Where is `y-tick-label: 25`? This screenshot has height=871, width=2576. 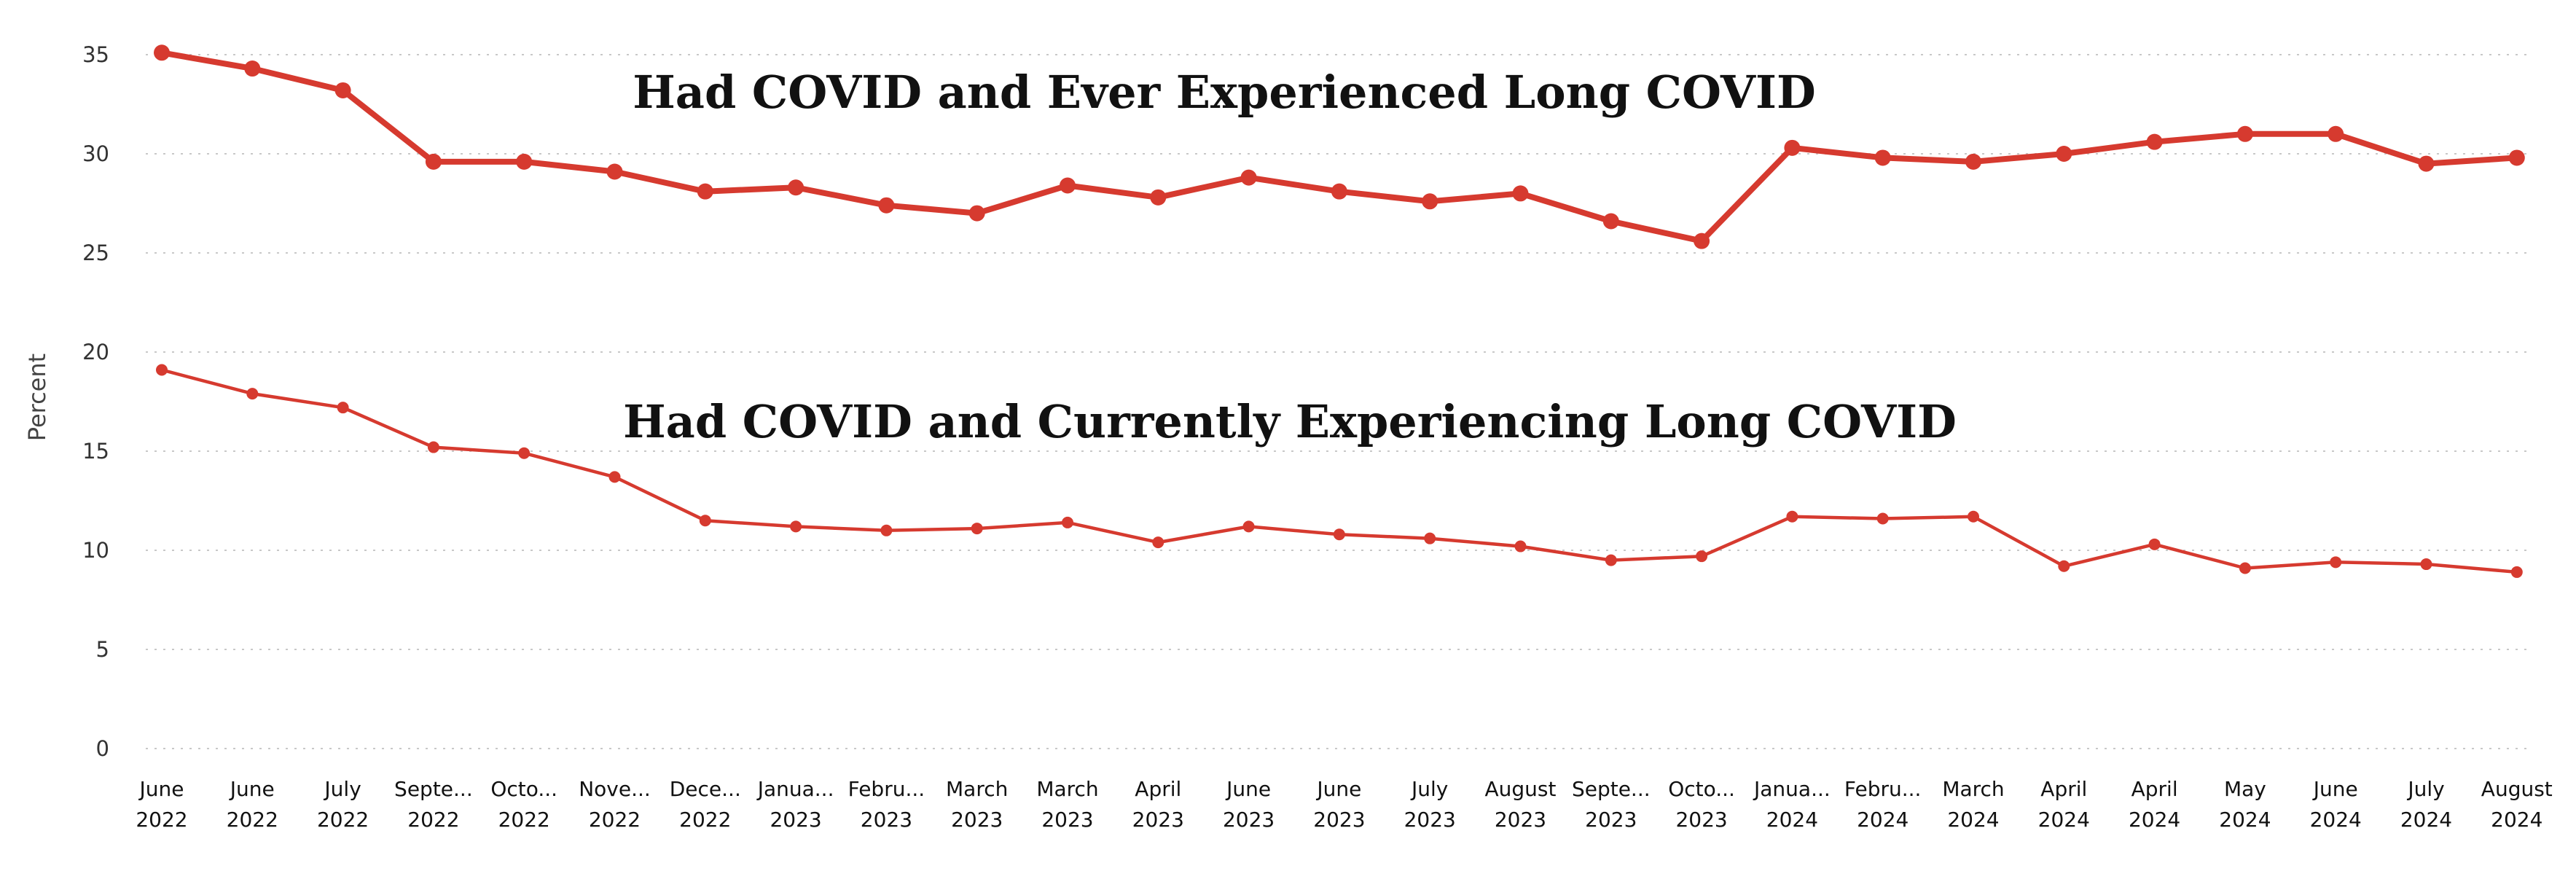
y-tick-label: 25 is located at coordinates (95, 253).